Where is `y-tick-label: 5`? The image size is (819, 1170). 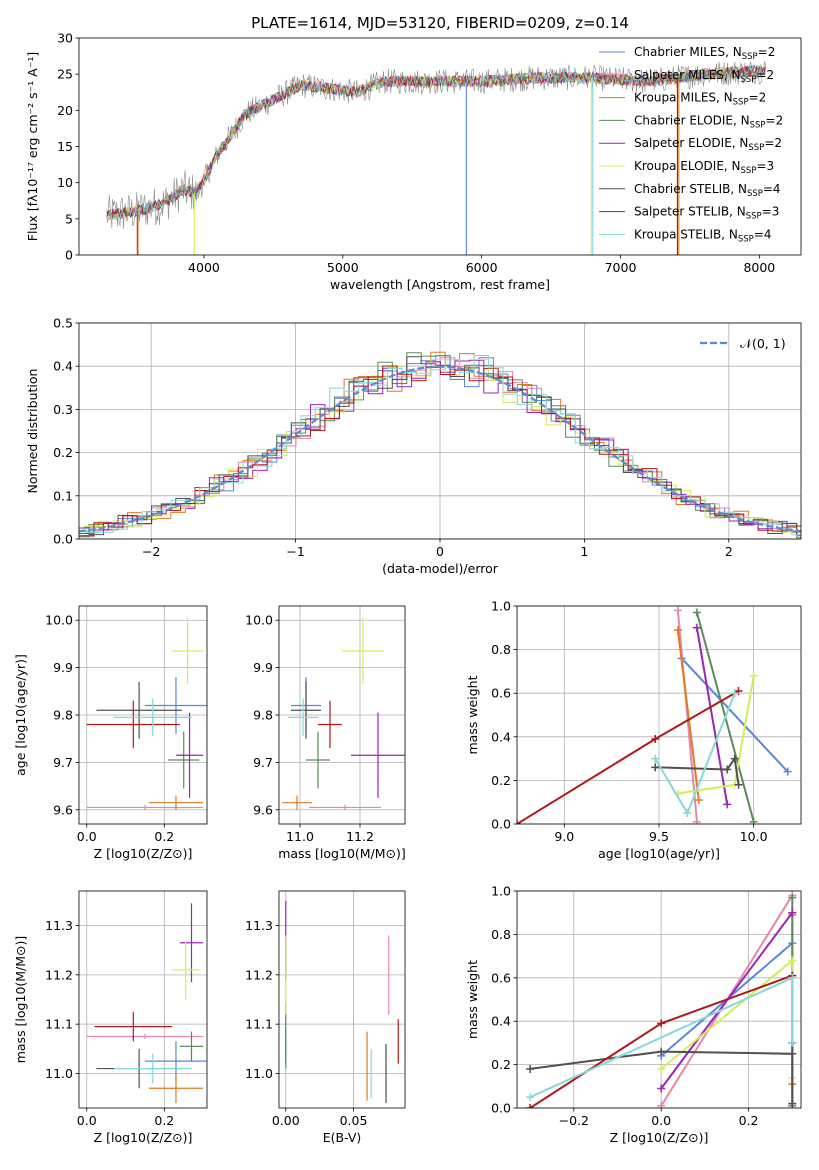
y-tick-label: 5 is located at coordinates (69, 218).